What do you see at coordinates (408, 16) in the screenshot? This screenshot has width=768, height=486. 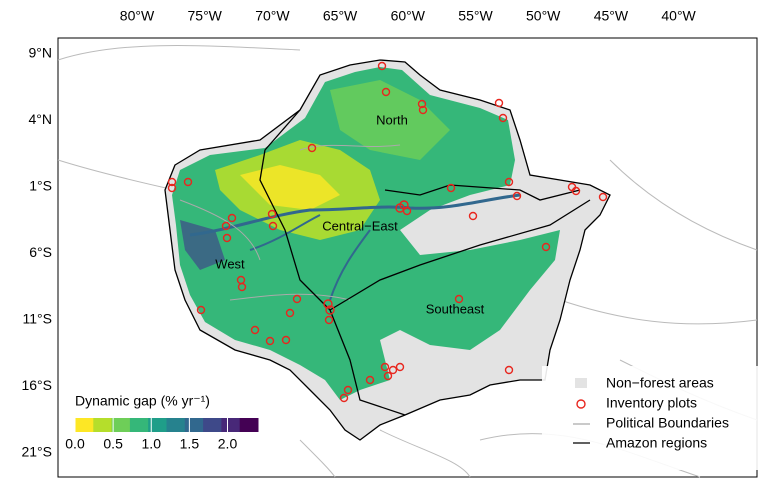 I see `lon-label: 60°W` at bounding box center [408, 16].